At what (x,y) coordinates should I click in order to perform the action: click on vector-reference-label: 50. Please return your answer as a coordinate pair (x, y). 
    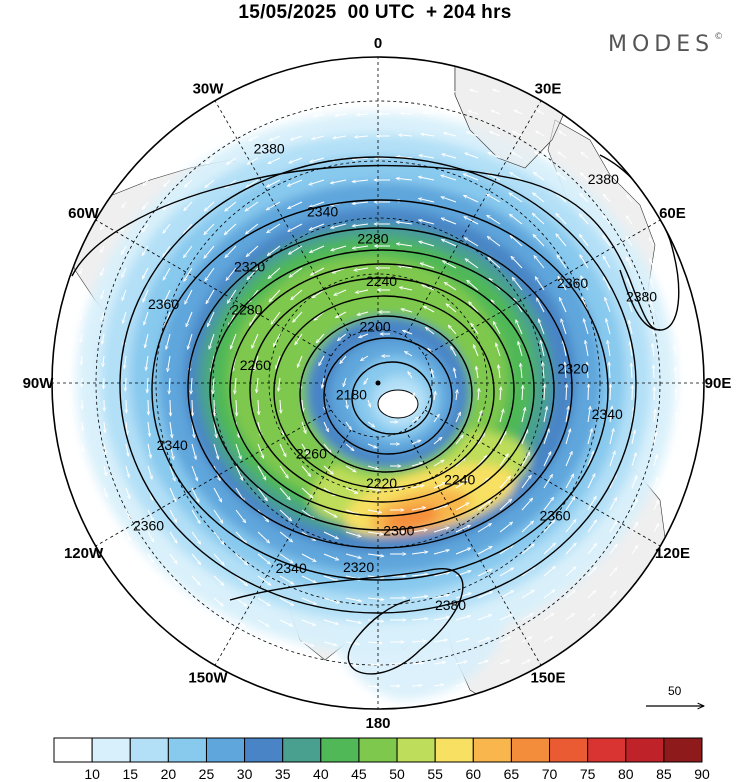
    Looking at the image, I should click on (675, 691).